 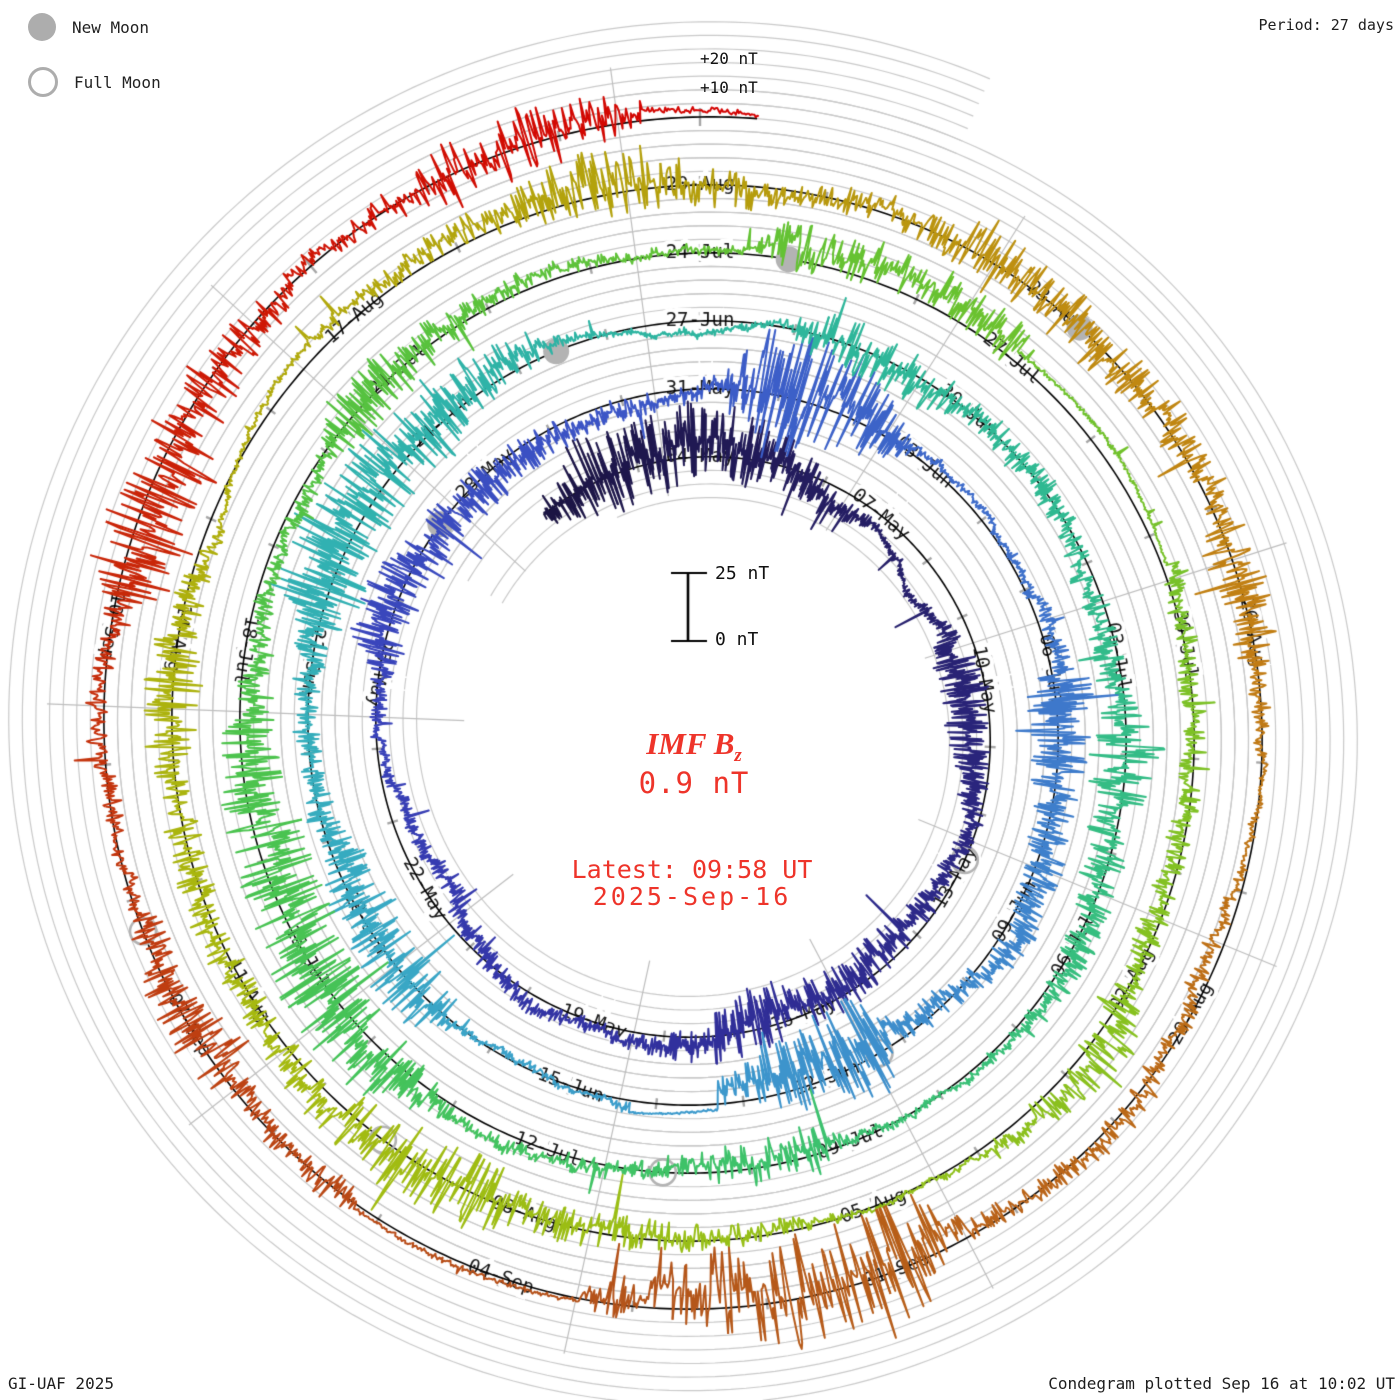 I want to click on outer-tick-plus10-label: +10 nT, so click(x=729, y=87).